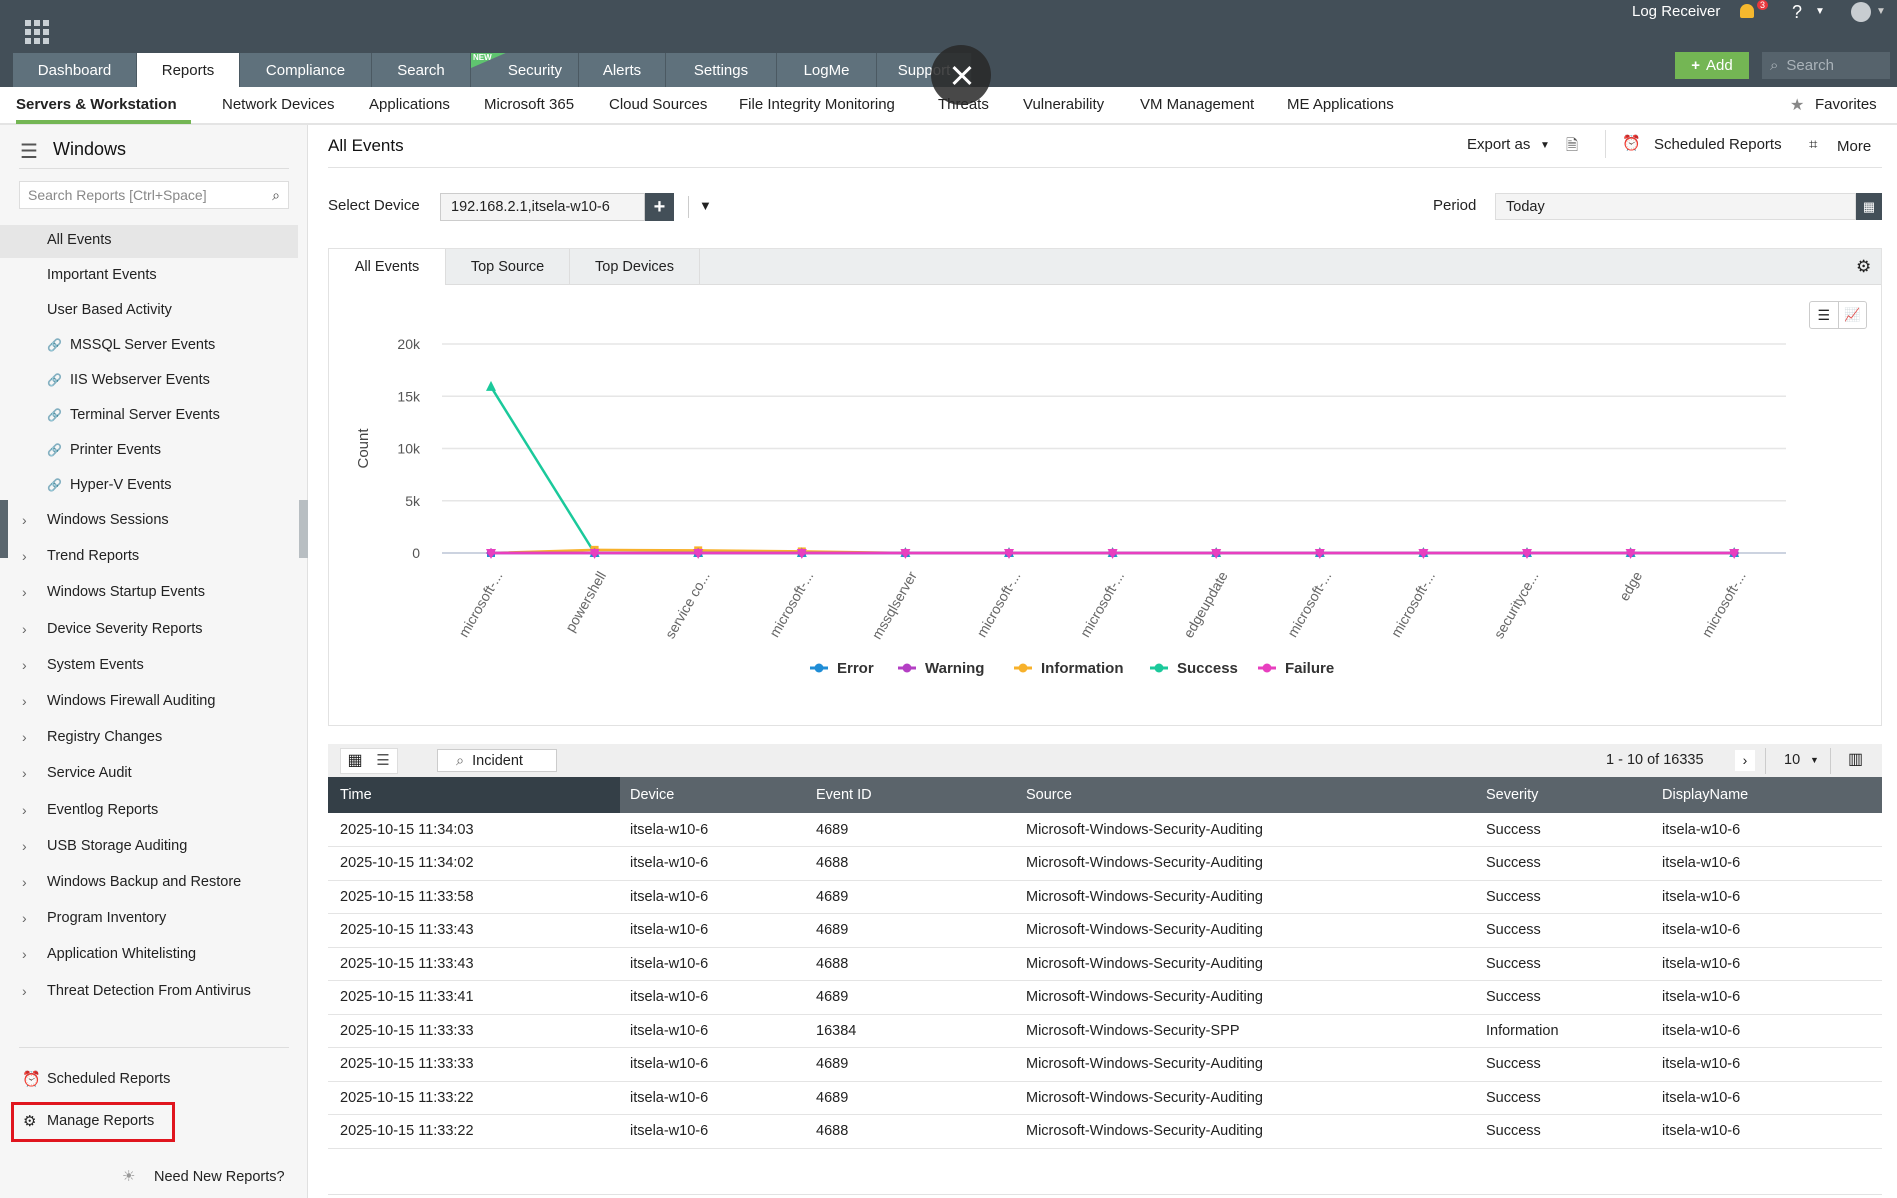 The width and height of the screenshot is (1897, 1198). What do you see at coordinates (1826, 65) in the screenshot?
I see `global-search-input: ⌕ Search` at bounding box center [1826, 65].